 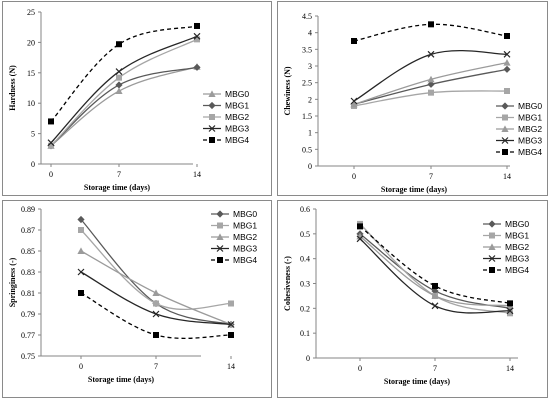 What do you see at coordinates (28, 251) in the screenshot?
I see `y-tick-label: 0.85` at bounding box center [28, 251].